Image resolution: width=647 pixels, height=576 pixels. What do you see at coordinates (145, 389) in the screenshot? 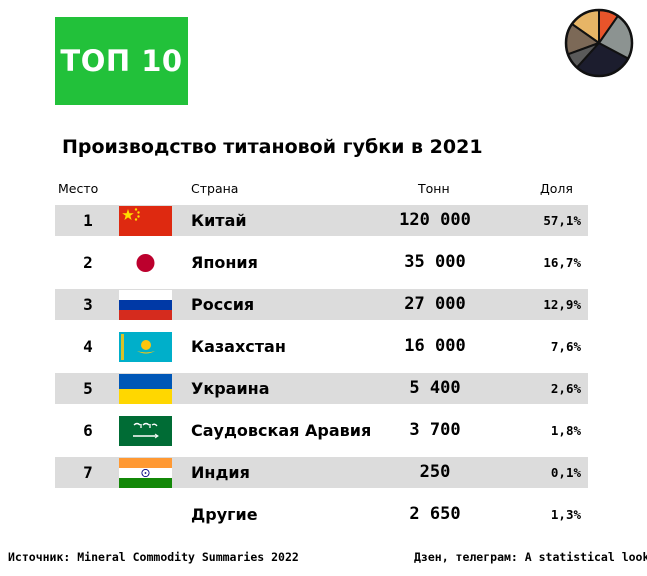
I see `ukraine-flag-icon` at bounding box center [145, 389].